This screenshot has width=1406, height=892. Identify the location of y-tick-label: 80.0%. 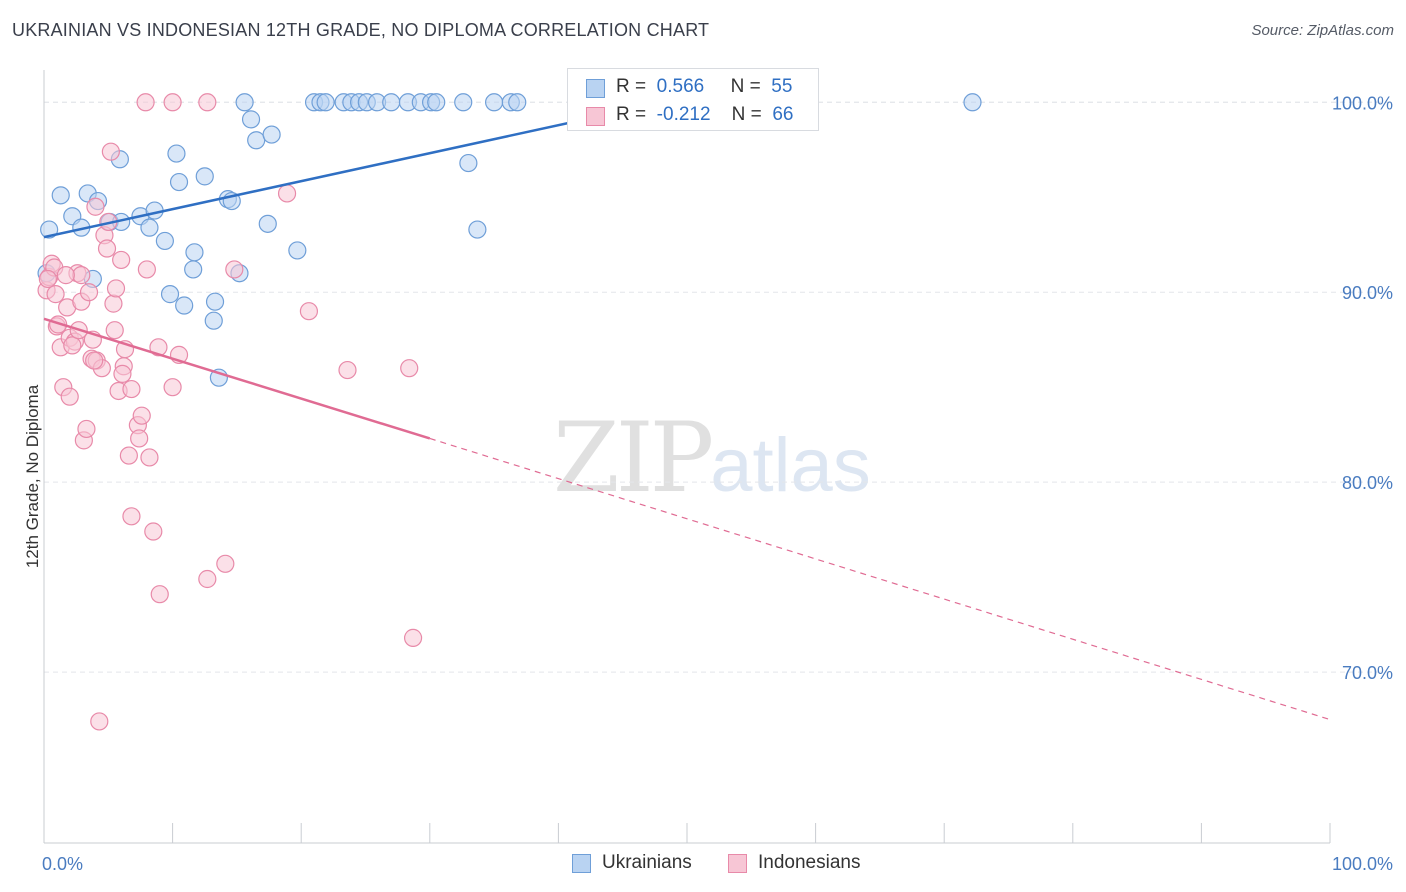
(1367, 483).